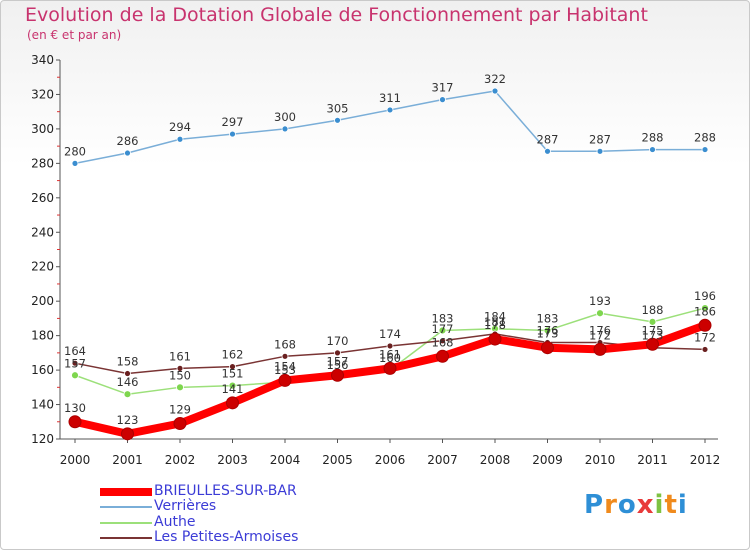 This screenshot has height=550, width=750. What do you see at coordinates (390, 354) in the screenshot?
I see `data-label-brieulles-sur-bar: 161` at bounding box center [390, 354].